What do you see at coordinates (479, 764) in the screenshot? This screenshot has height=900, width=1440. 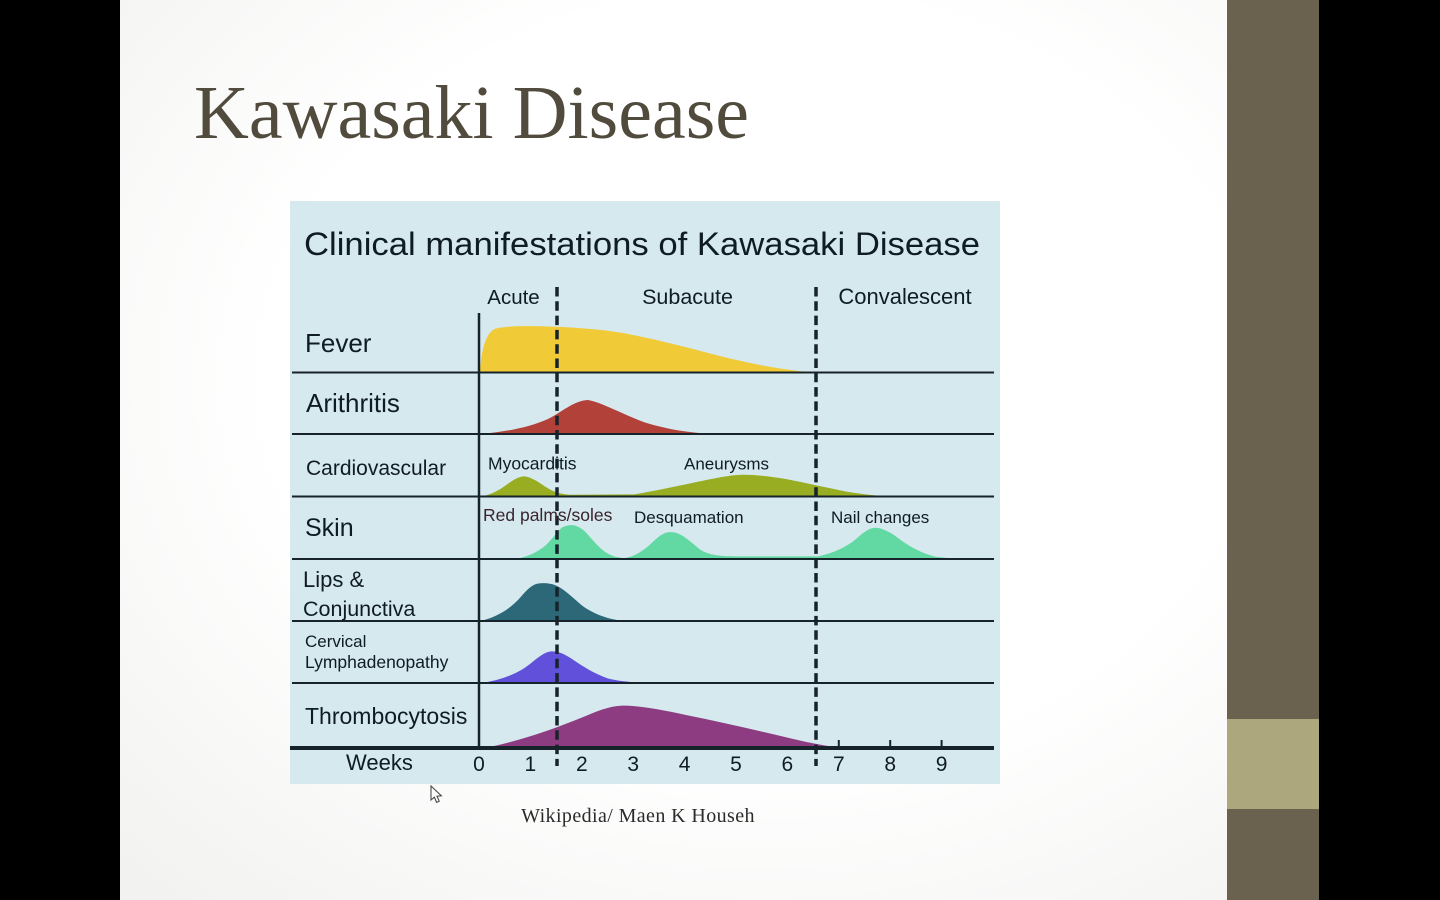 I see `svg-text: 0` at bounding box center [479, 764].